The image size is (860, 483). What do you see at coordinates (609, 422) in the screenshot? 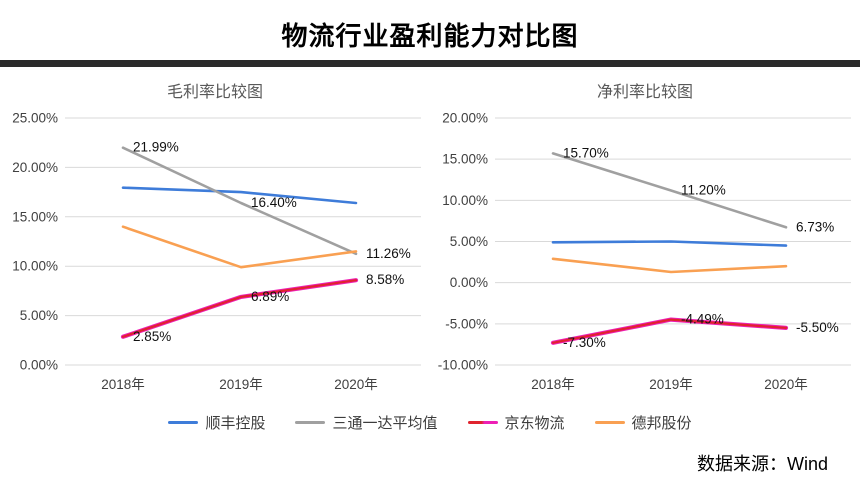
I see `legend-marker-debang` at bounding box center [609, 422].